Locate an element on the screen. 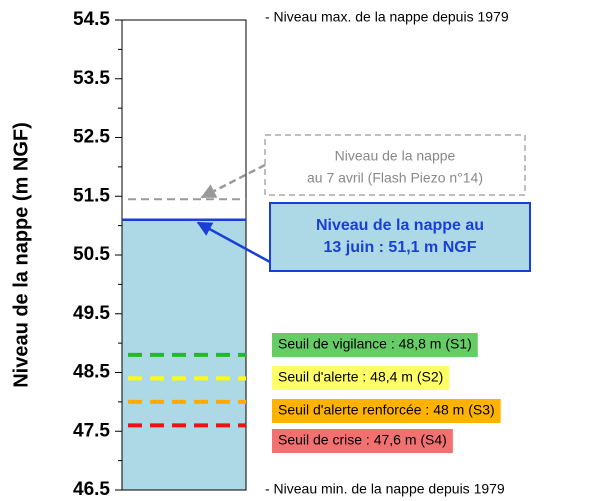 Image resolution: width=599 pixels, height=501 pixels. threshold-label: Seuil d'alerte : 48,4 m (S2) is located at coordinates (360, 377).